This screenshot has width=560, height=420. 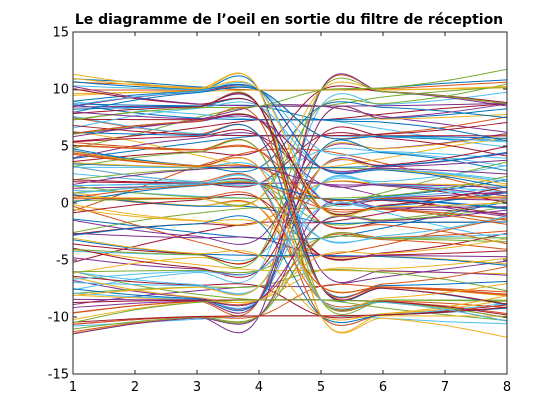 What do you see at coordinates (507, 387) in the screenshot?
I see `x-tick-label: 8` at bounding box center [507, 387].